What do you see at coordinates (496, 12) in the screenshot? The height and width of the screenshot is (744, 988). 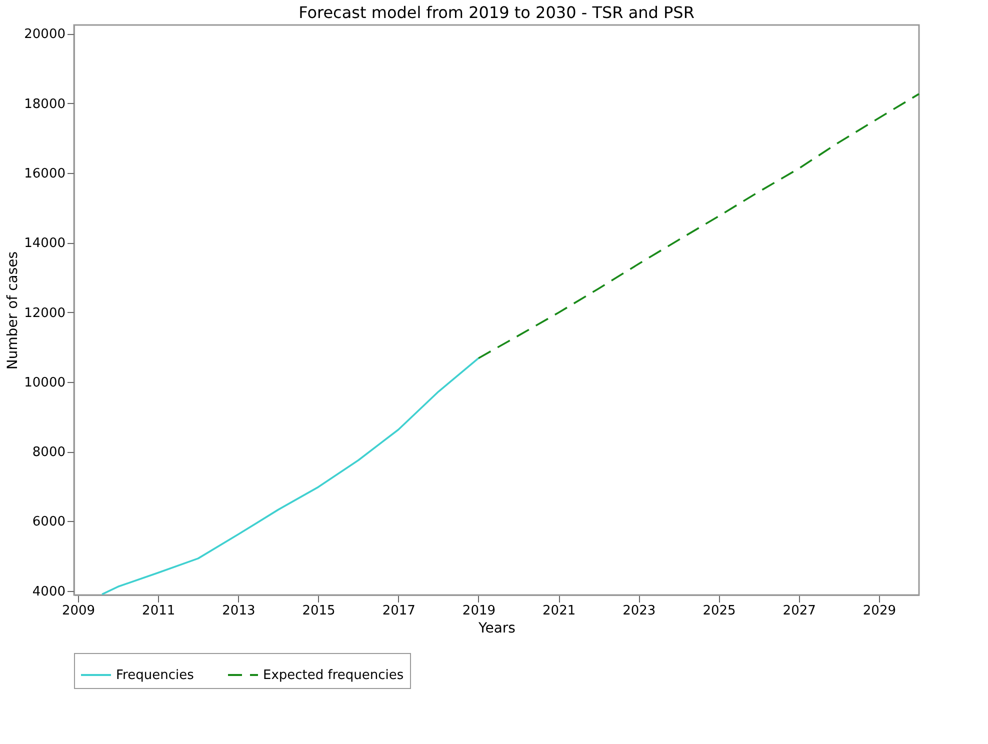 I see `chart-title: Forecast model from 2019 to 2030 - TSR and PSR` at bounding box center [496, 12].